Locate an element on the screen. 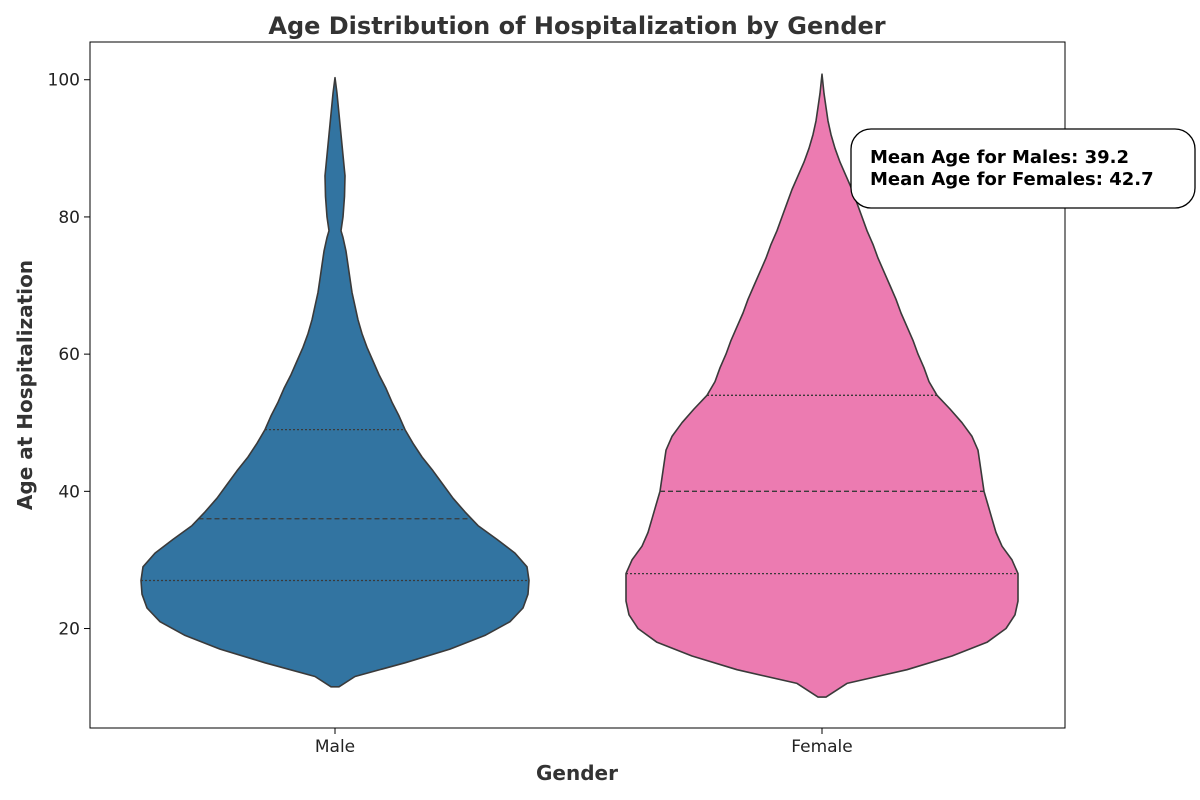 Image resolution: width=1200 pixels, height=800 pixels. x-axis-label: Gender is located at coordinates (577, 773).